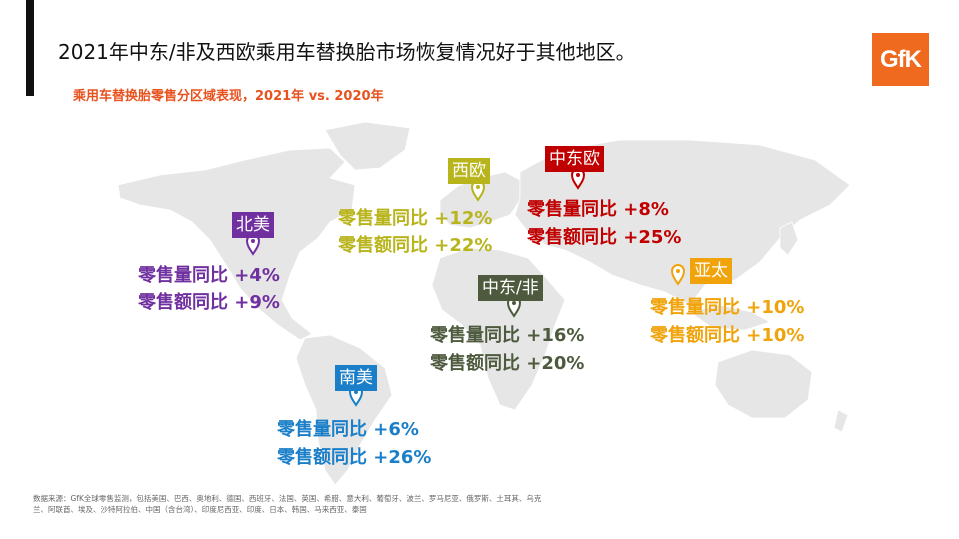 The image size is (959, 539). I want to click on stat-asia-pacific-volume: 零售量同比 +10%, so click(727, 307).